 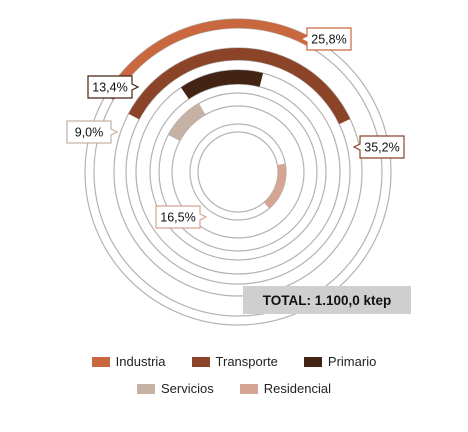 I want to click on legend-swatch-industria, so click(x=100, y=361).